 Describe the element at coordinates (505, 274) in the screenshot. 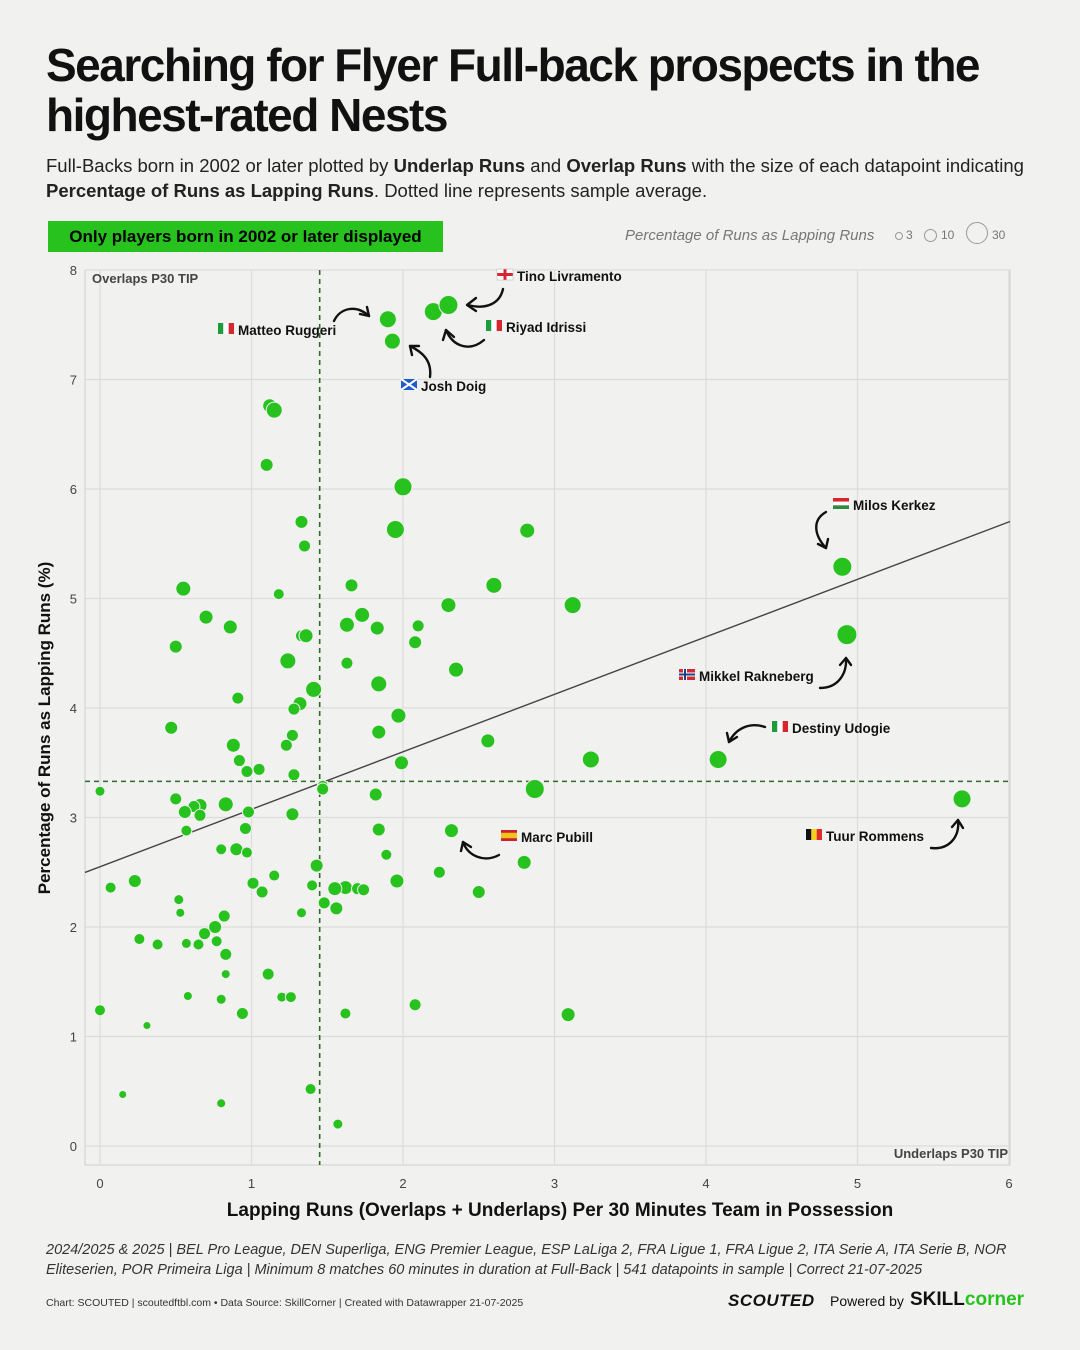

I see `flag-eng-icon` at that location.